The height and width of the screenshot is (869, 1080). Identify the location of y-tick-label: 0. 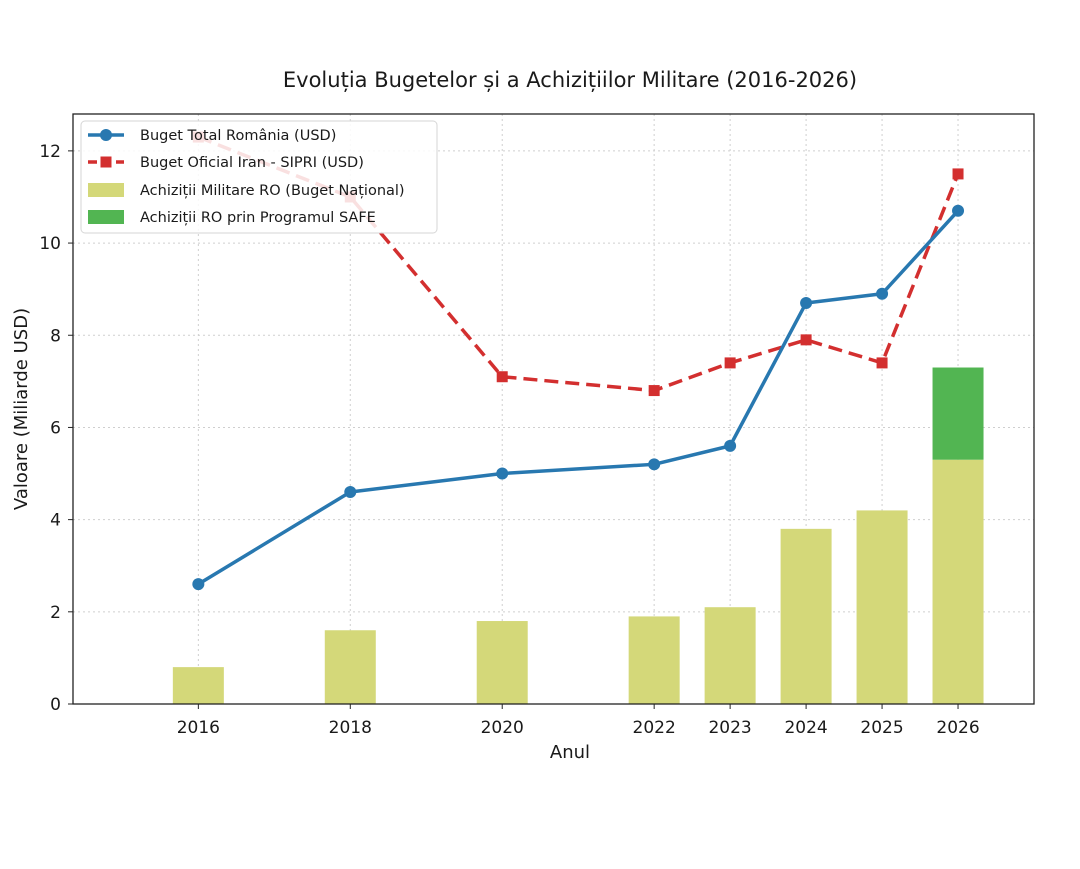
(55, 705).